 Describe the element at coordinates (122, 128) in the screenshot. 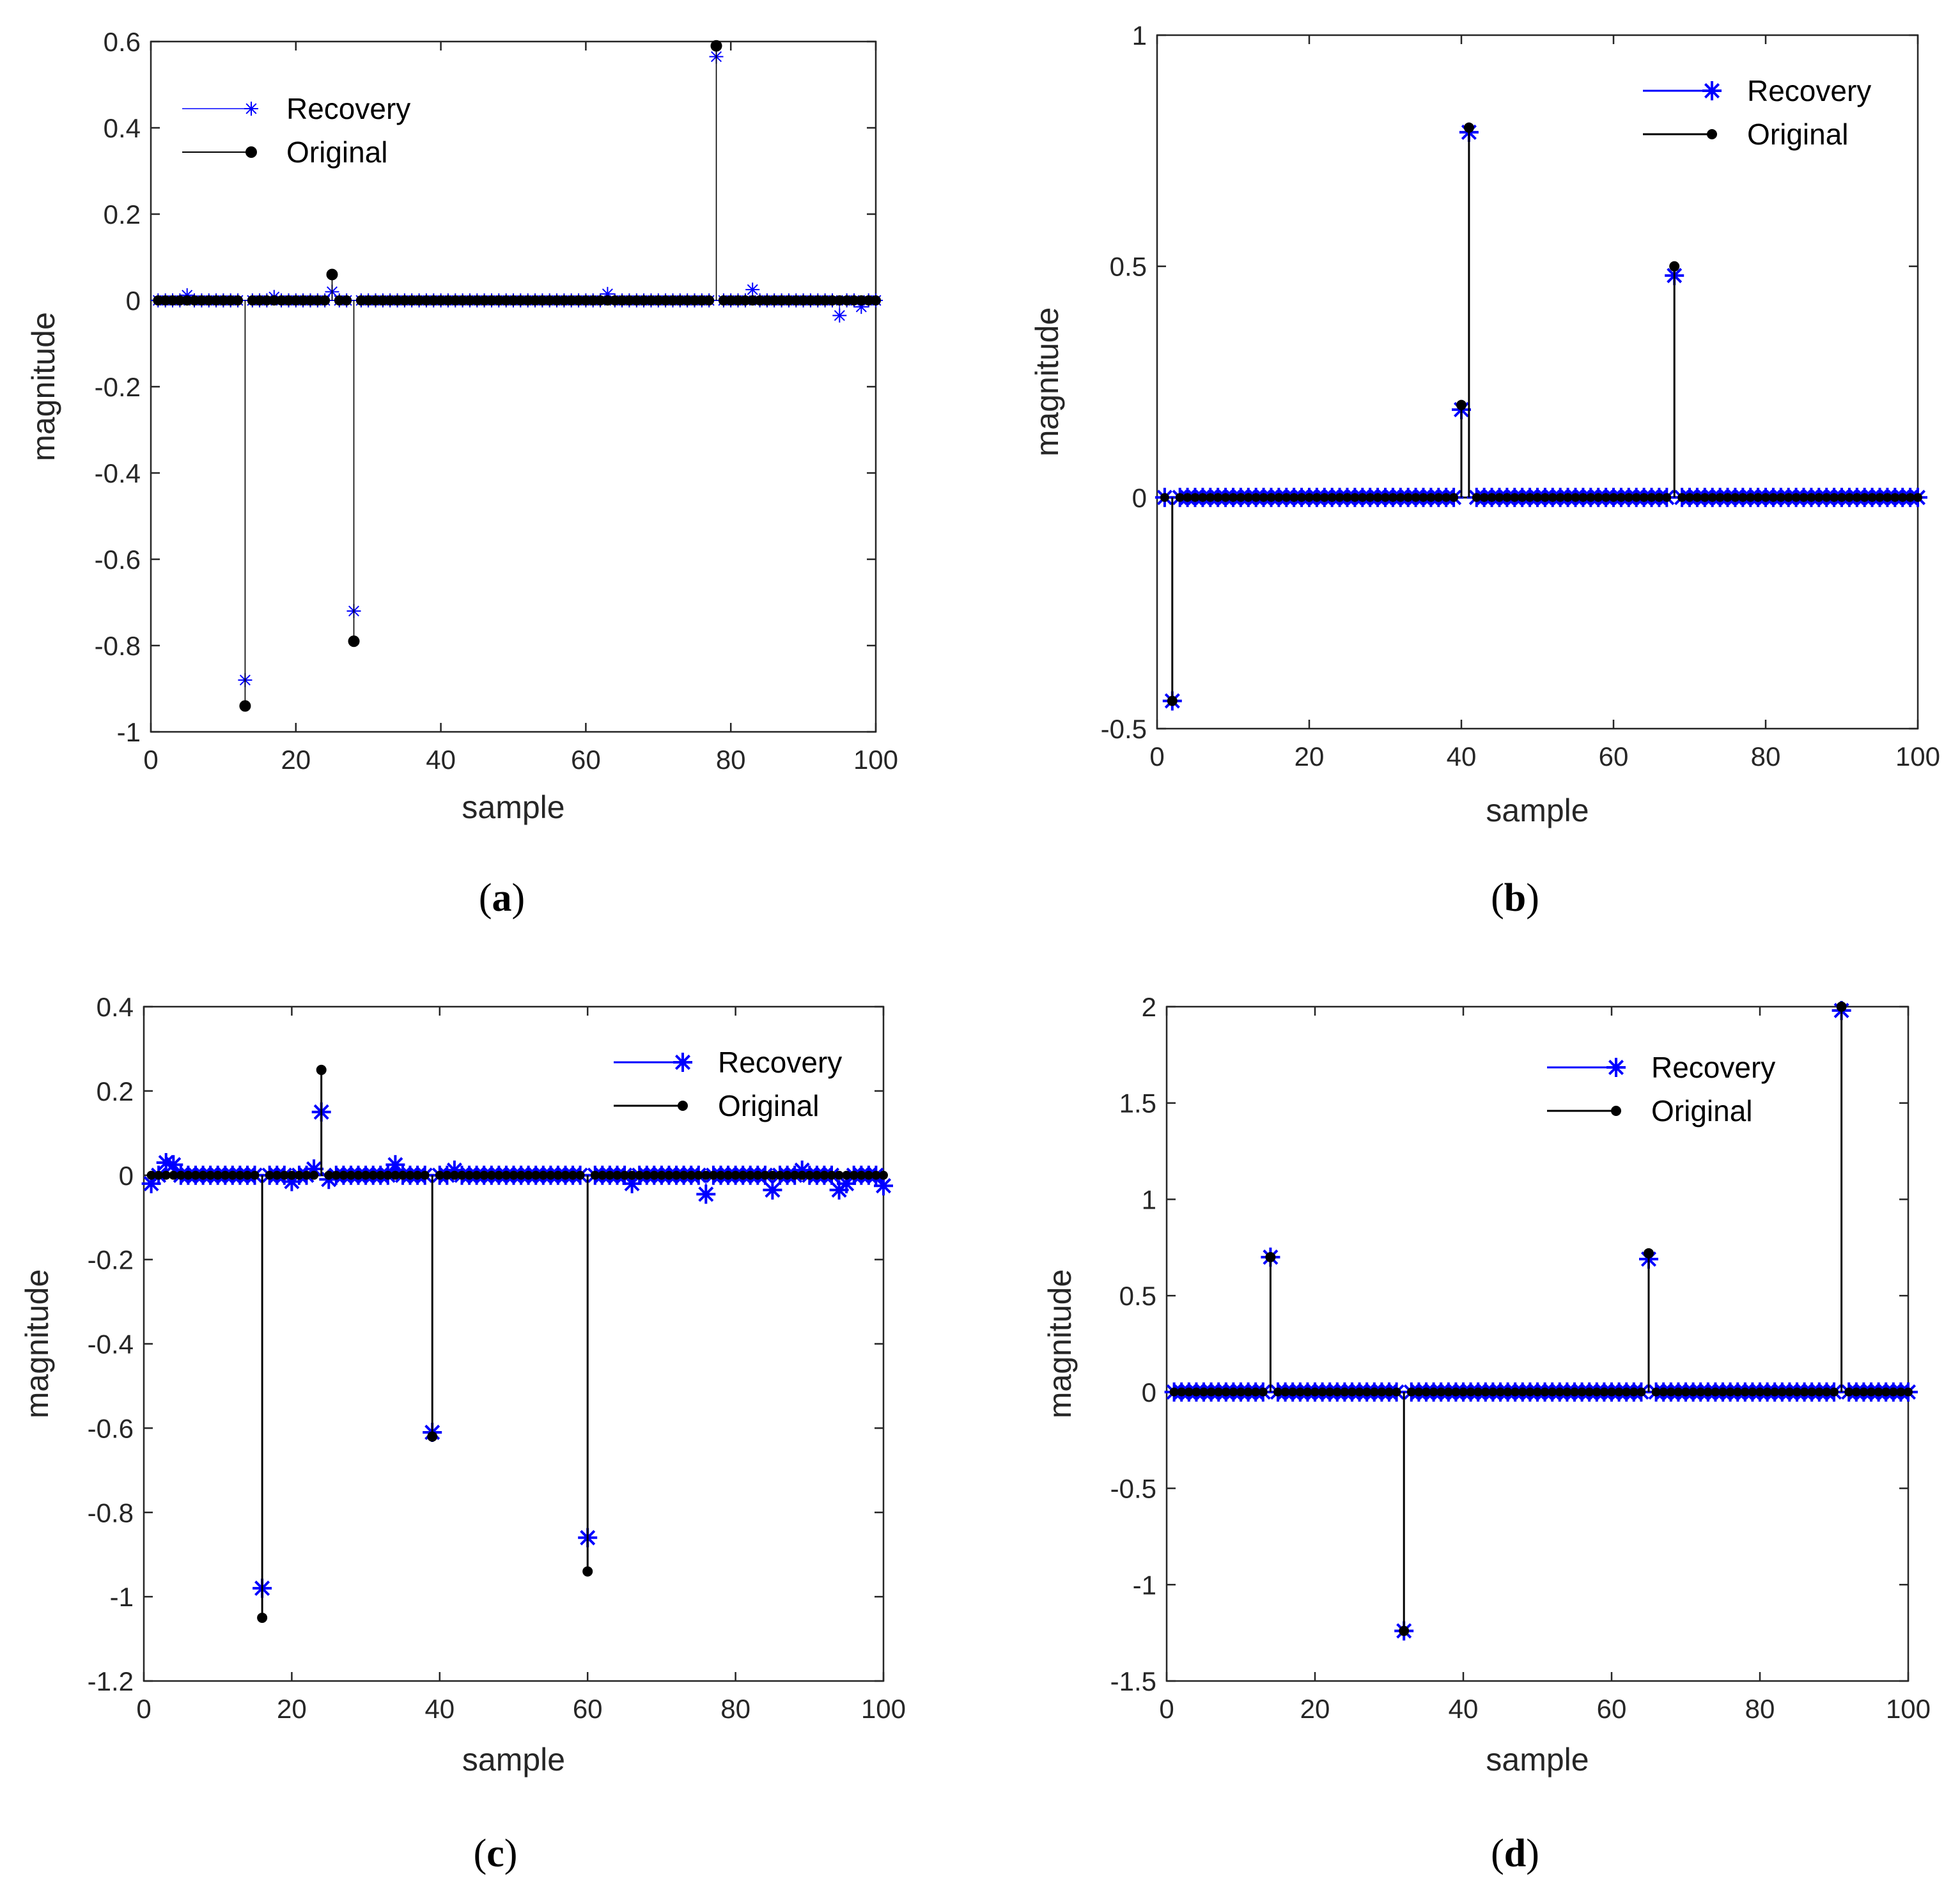

I see `y-tick-label: 0.4` at that location.